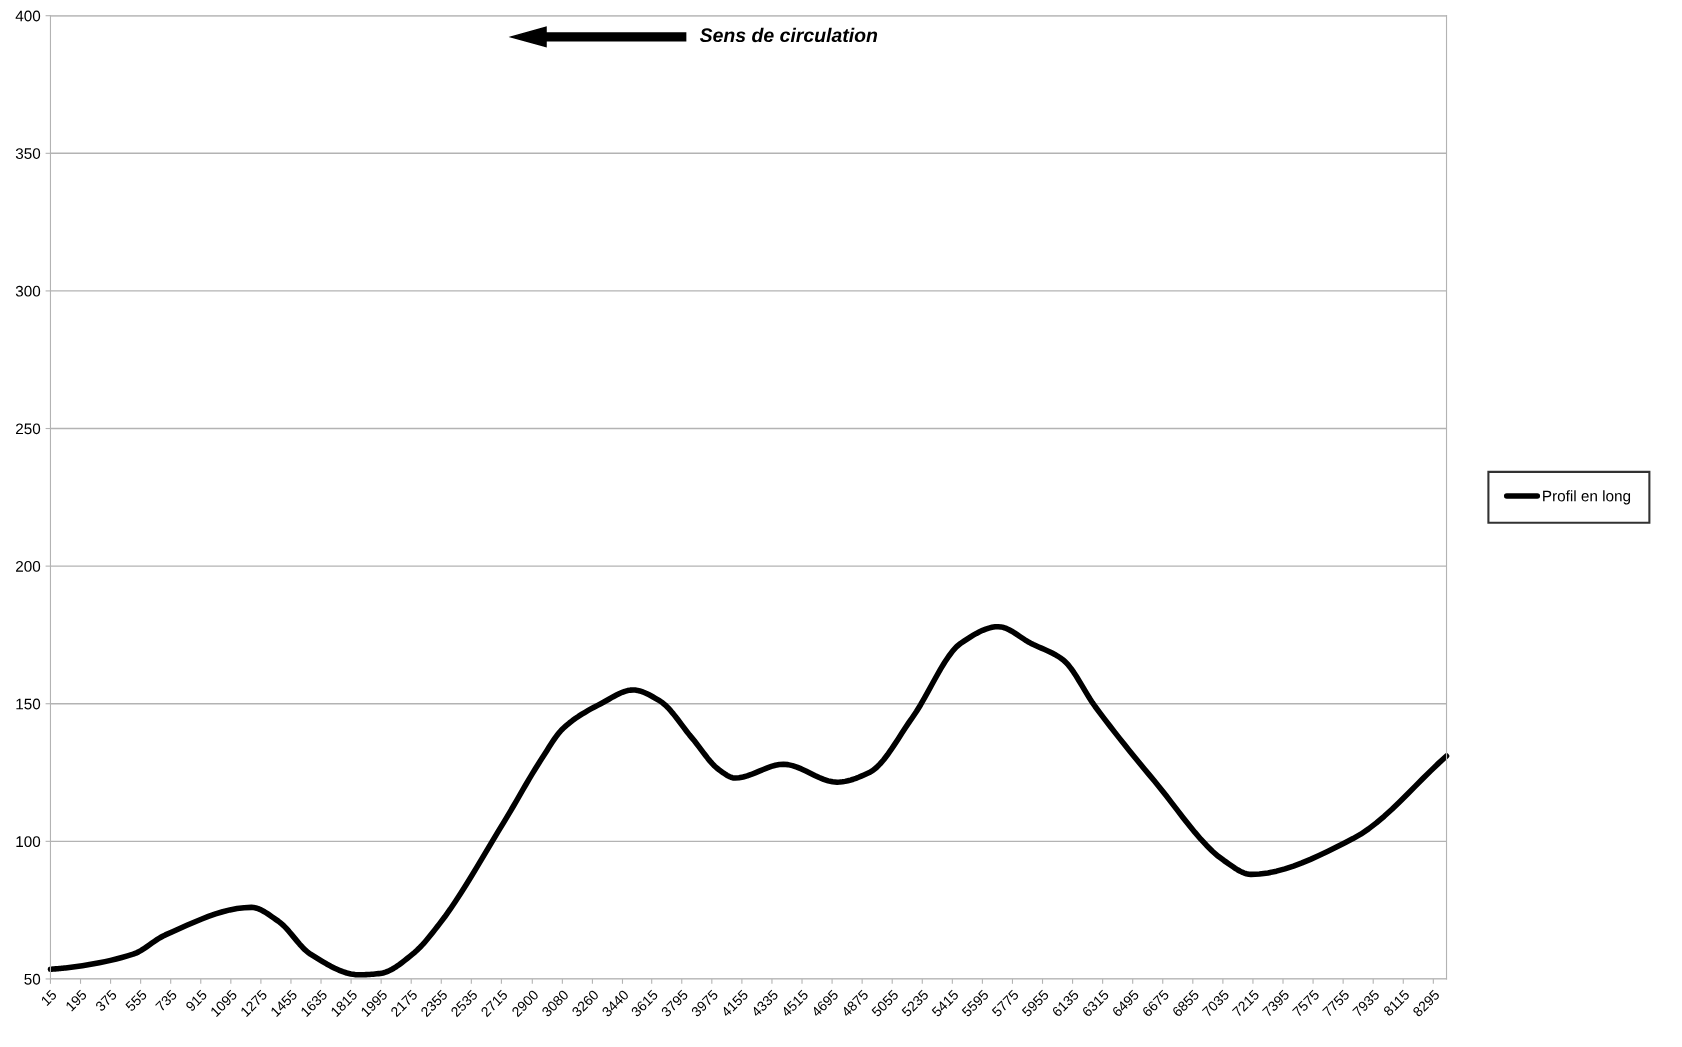 Image resolution: width=1682 pixels, height=1047 pixels. What do you see at coordinates (1587, 497) in the screenshot?
I see `legend-label: Profil en long` at bounding box center [1587, 497].